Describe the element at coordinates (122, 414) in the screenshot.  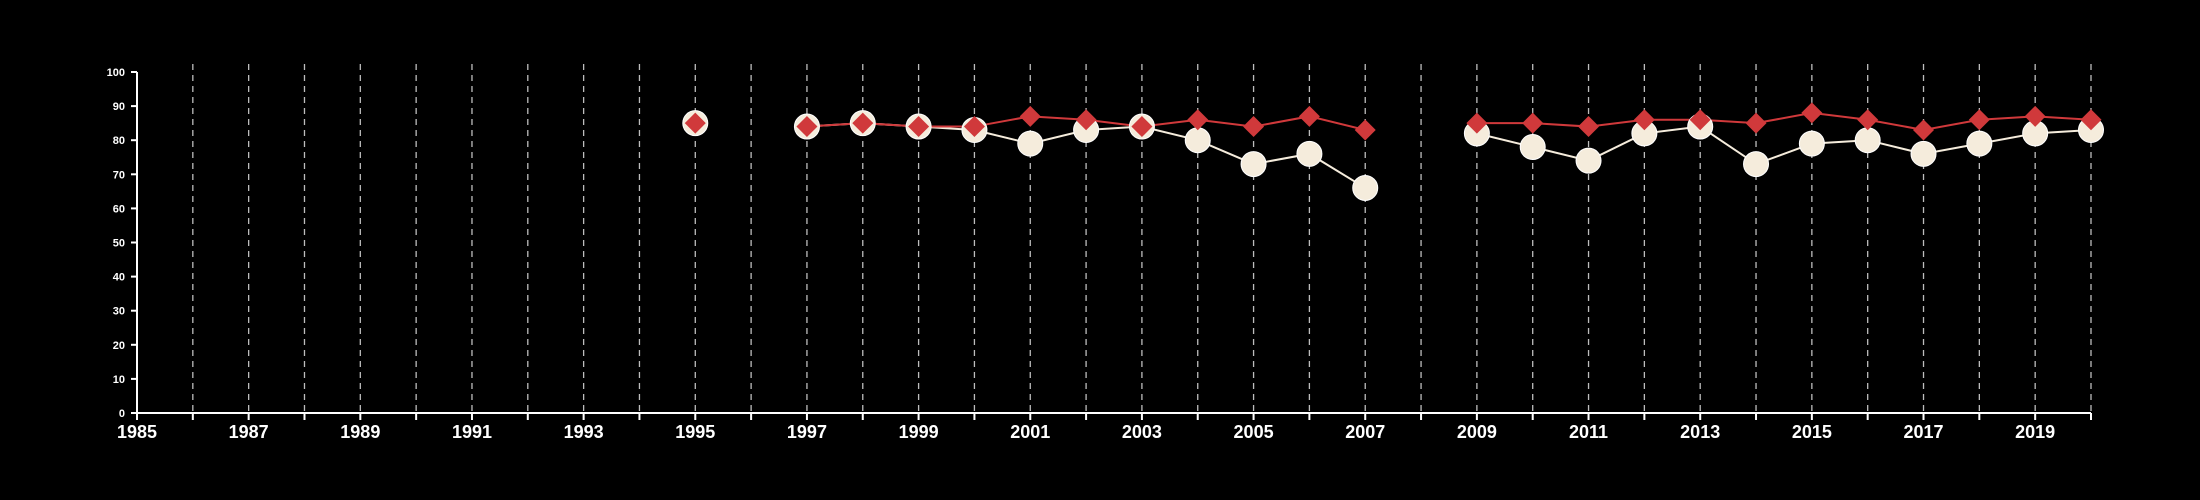
I see `y-tick-label: 0` at that location.